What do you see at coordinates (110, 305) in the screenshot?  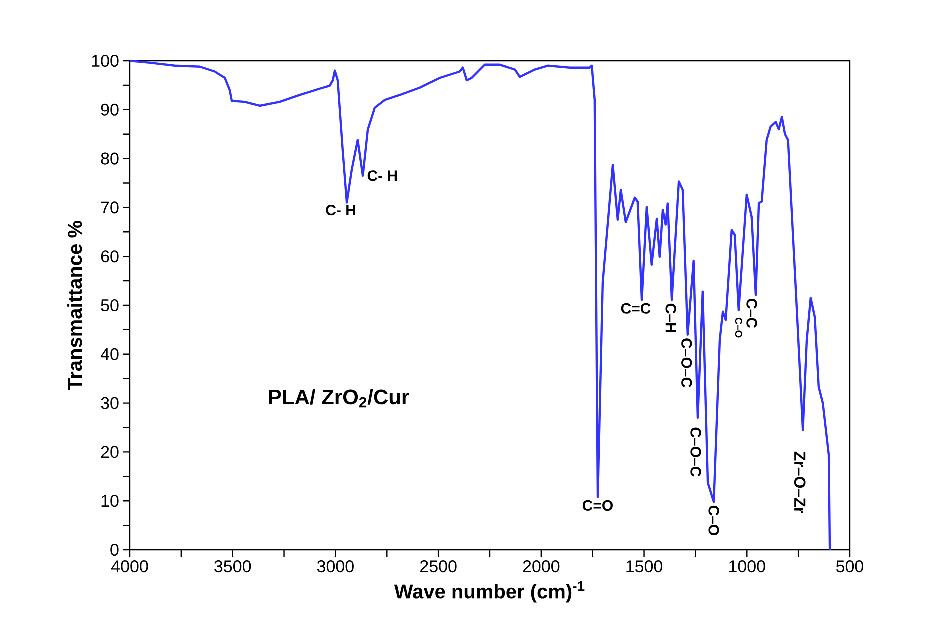 I see `y-tick-label: 50` at bounding box center [110, 305].